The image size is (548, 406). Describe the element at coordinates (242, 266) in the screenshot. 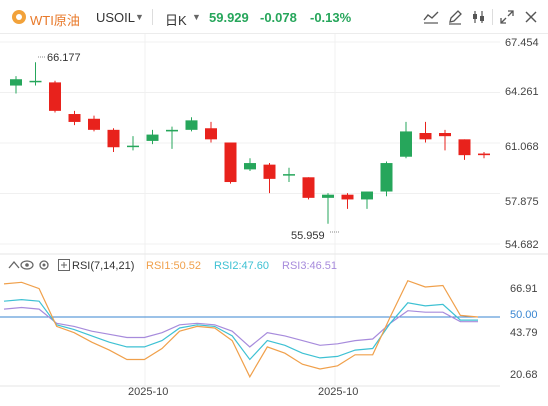

I see `rsi2-value: RSI2:47.60` at that location.